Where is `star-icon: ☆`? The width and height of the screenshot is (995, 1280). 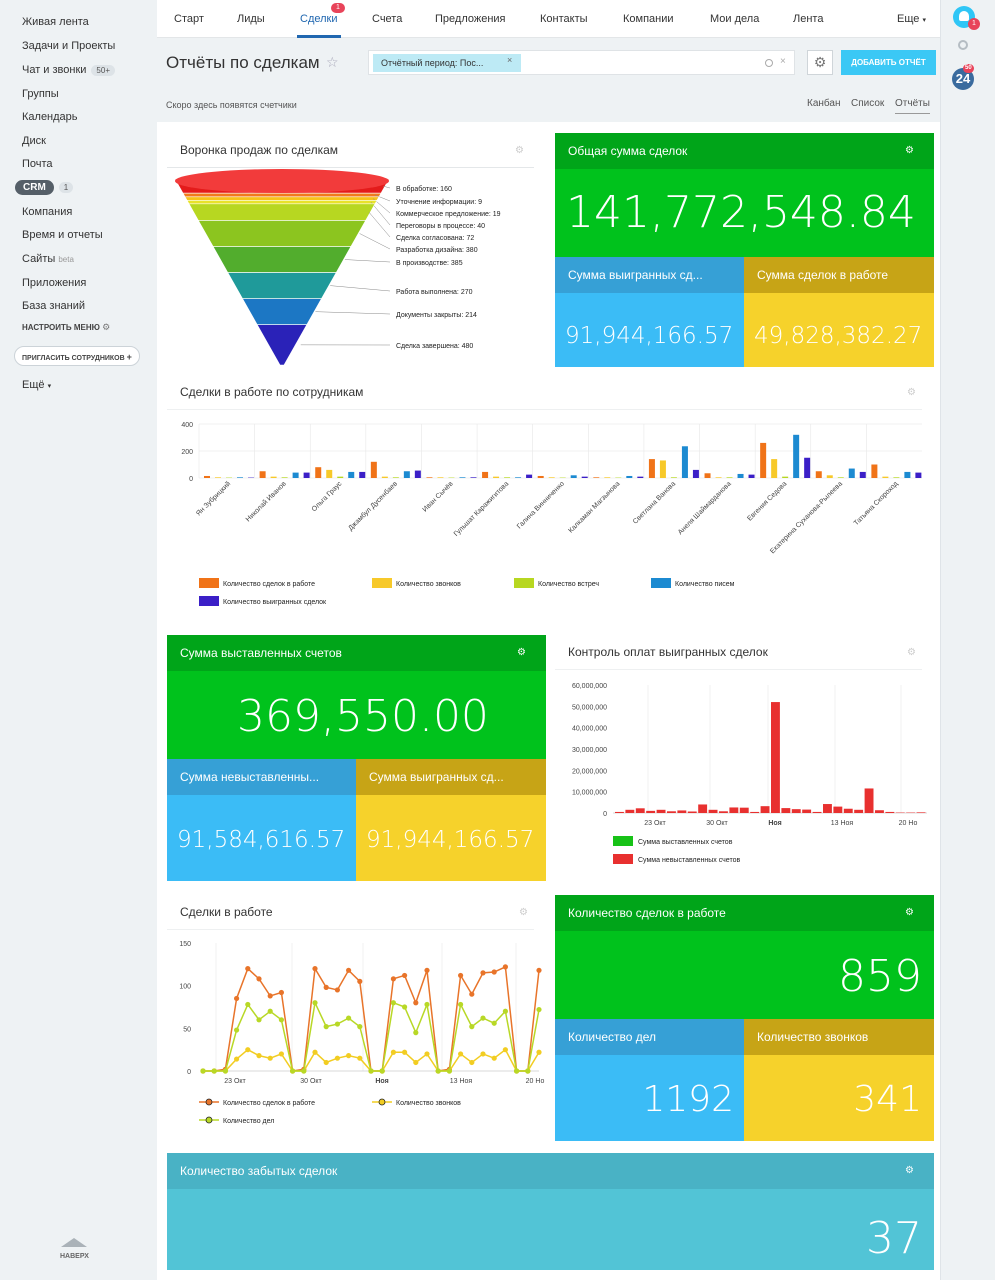
star-icon: ☆ is located at coordinates (332, 62).